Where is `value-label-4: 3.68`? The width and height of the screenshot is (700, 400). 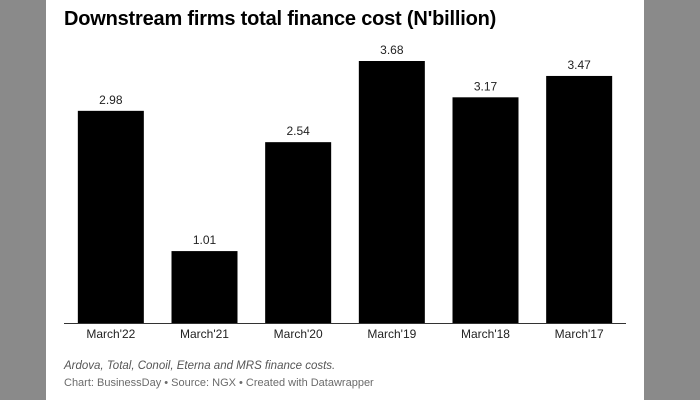 value-label-4: 3.68 is located at coordinates (392, 50).